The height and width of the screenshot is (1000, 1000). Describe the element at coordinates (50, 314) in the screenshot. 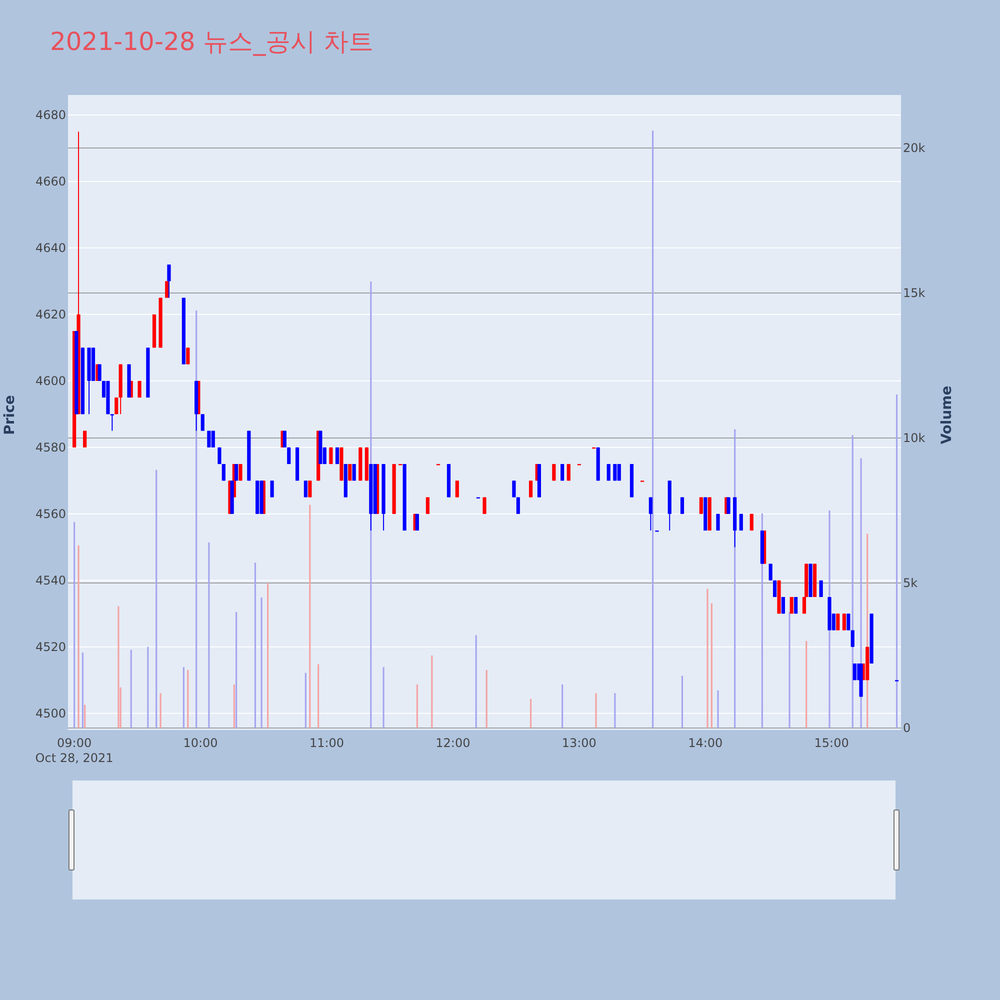

I see `y-tick-label: 4620` at that location.